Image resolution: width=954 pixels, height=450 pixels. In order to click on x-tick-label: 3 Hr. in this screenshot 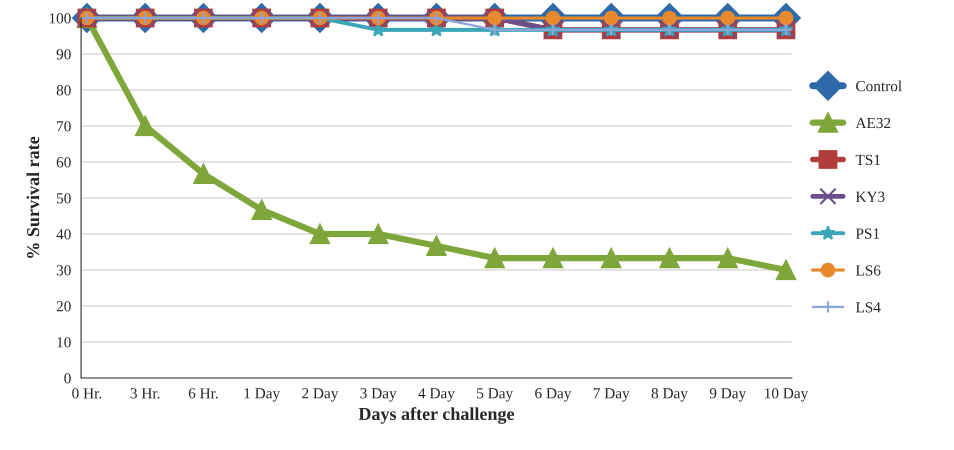, I will do `click(145, 393)`.